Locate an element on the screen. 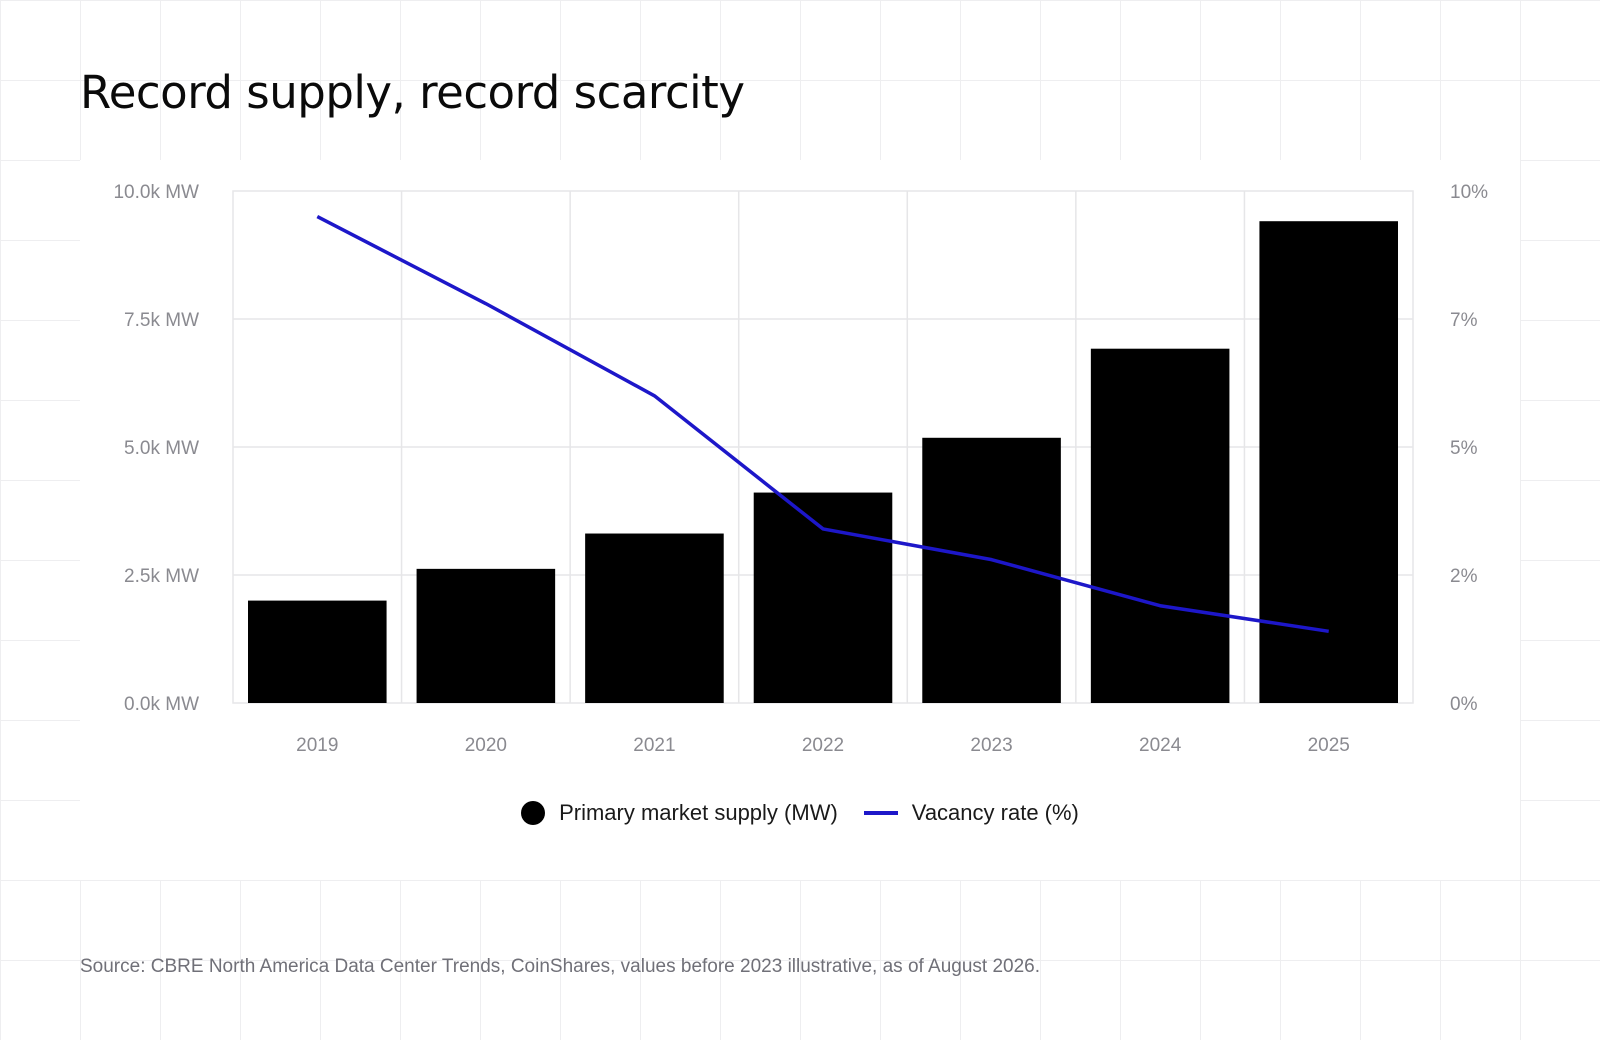 The height and width of the screenshot is (1040, 1600). bar-2020 is located at coordinates (486, 635).